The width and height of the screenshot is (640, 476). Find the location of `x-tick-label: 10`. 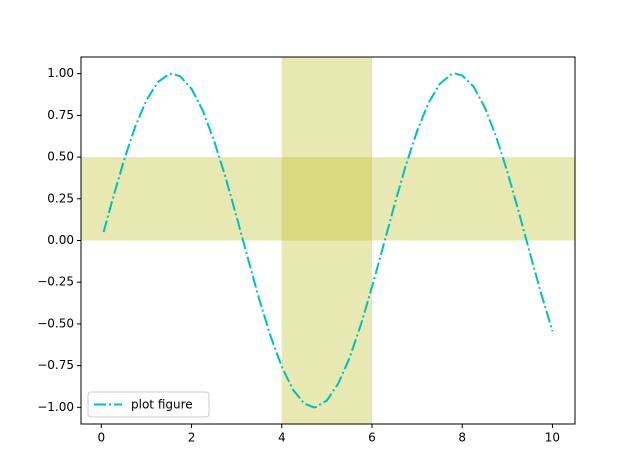

x-tick-label: 10 is located at coordinates (552, 438).